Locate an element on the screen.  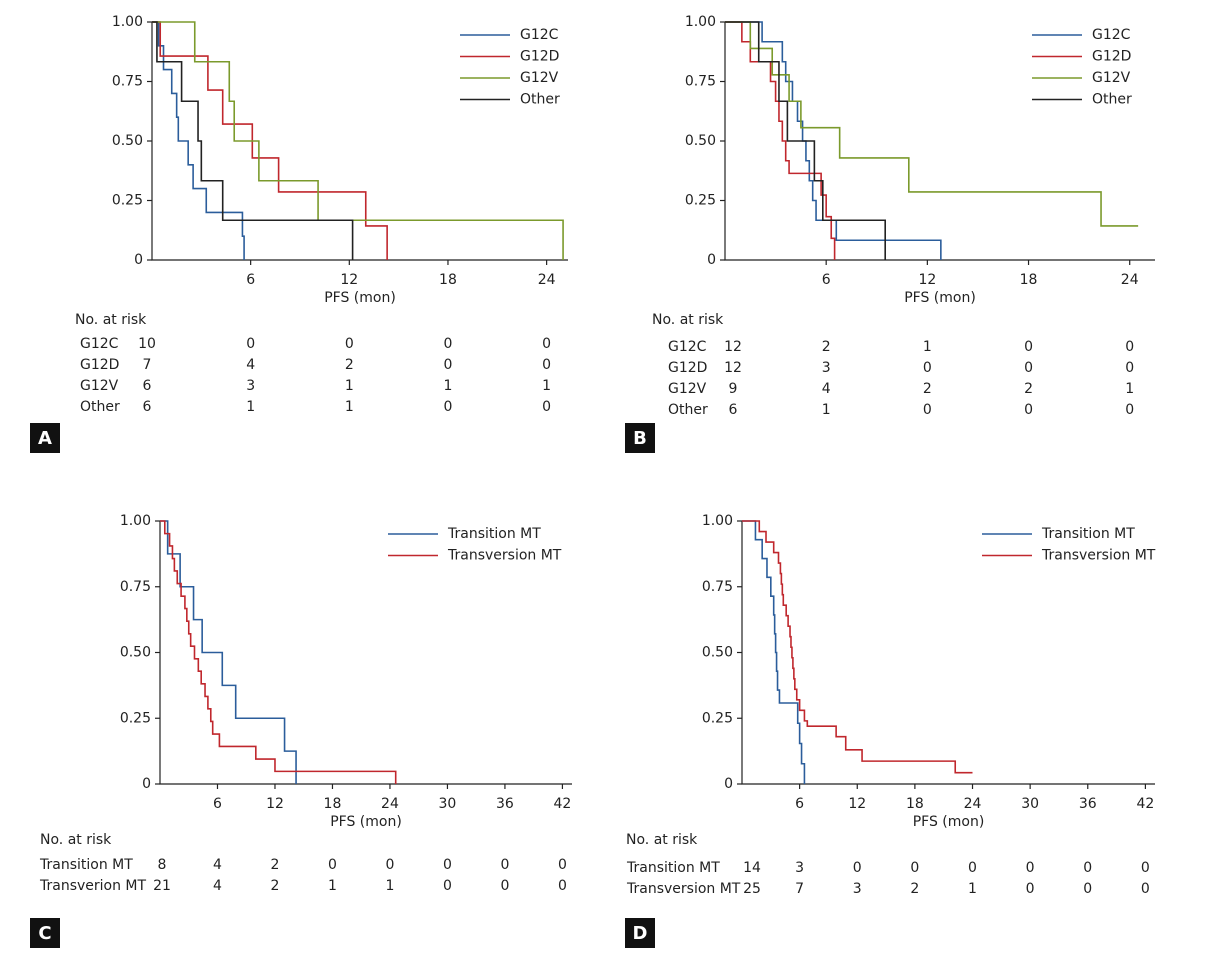
risk-row-label: G12V is located at coordinates (99, 386).